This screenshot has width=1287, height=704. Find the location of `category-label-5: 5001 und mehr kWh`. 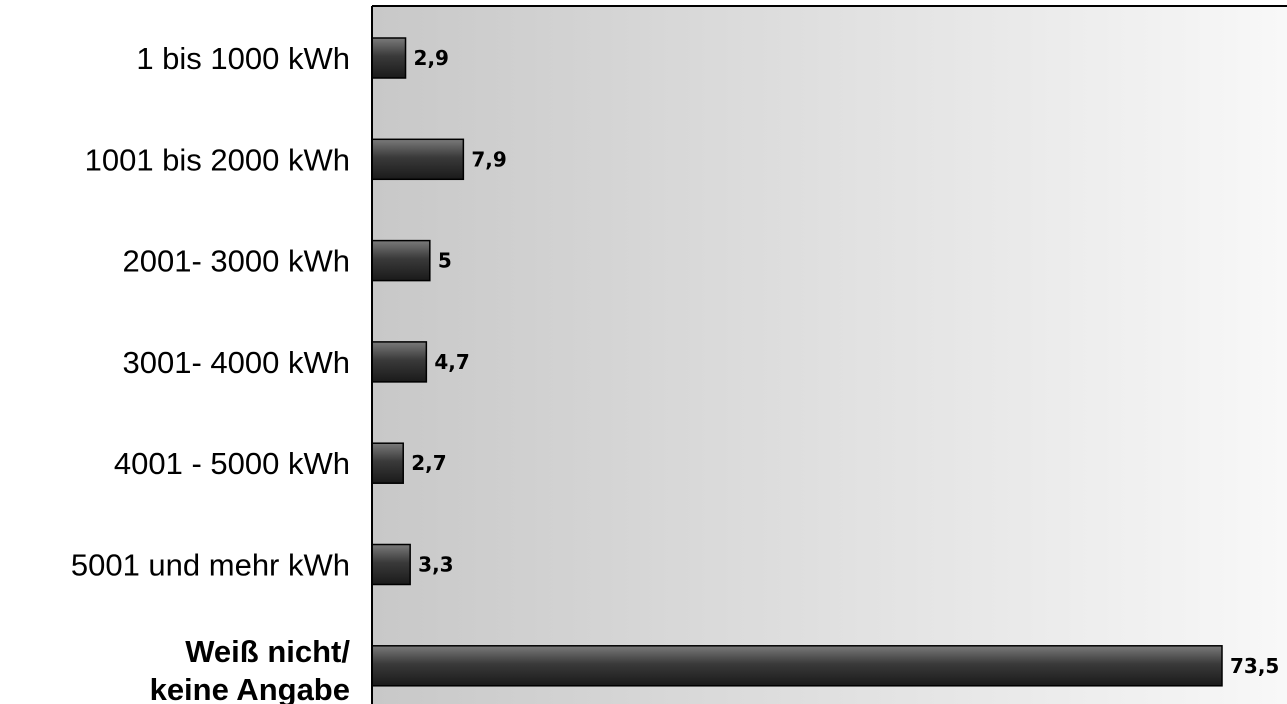

category-label-5: 5001 und mehr kWh is located at coordinates (210, 565).